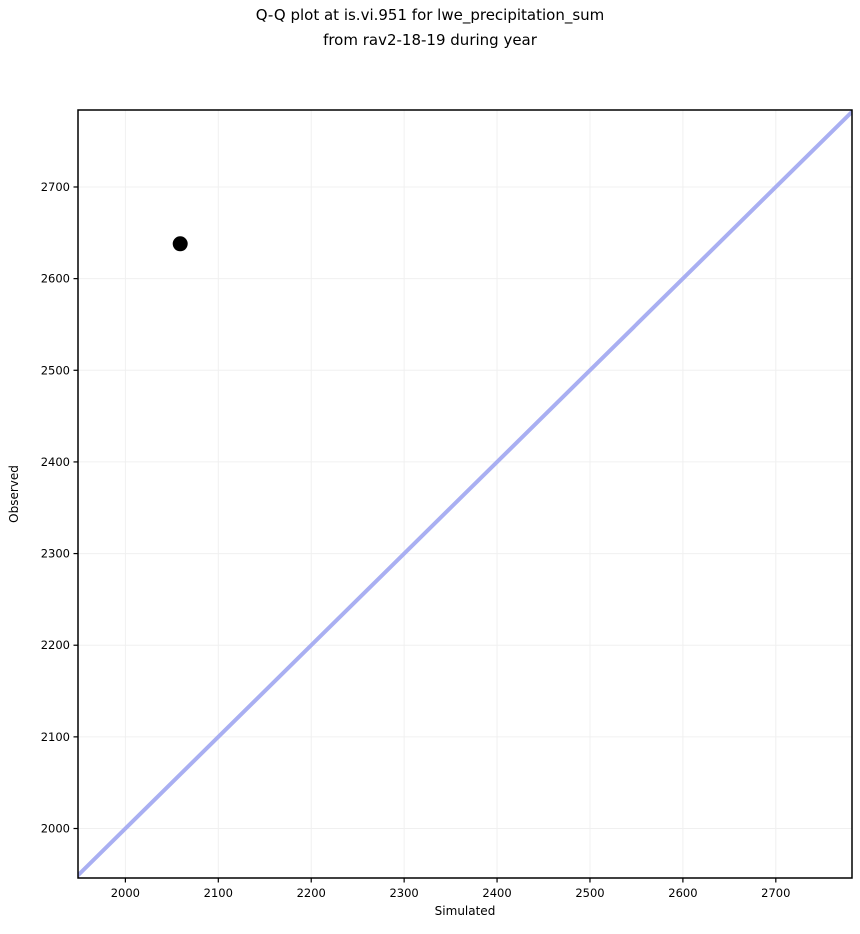  What do you see at coordinates (55, 370) in the screenshot?
I see `y-tick-label: 2500` at bounding box center [55, 370].